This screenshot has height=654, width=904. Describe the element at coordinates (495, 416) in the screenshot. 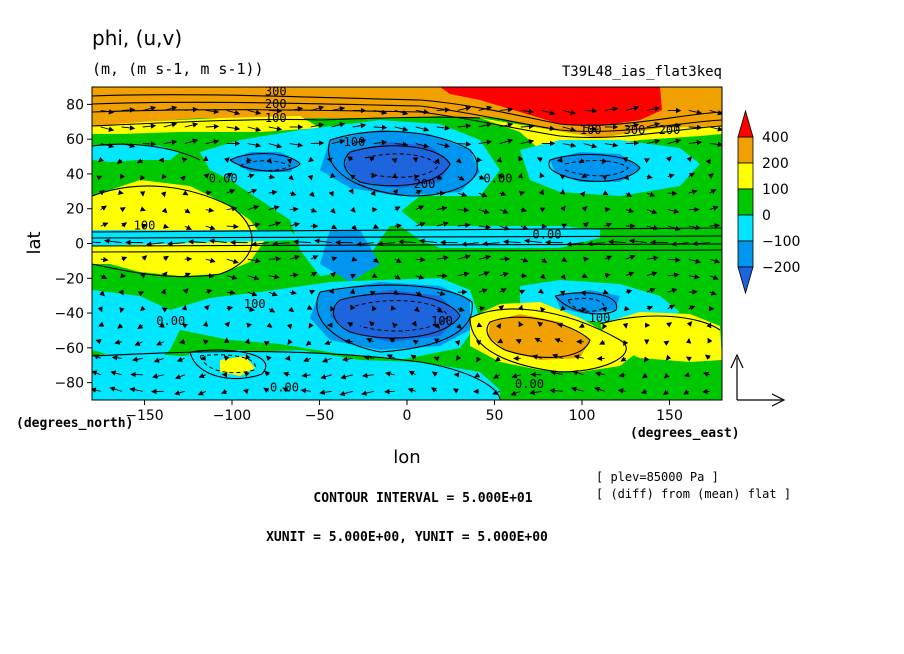

I see `x-tick-label: 50` at that location.